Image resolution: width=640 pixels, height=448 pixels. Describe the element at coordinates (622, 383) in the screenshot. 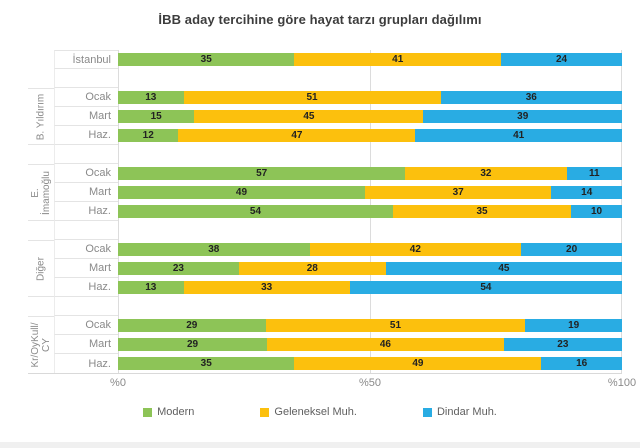

I see `x-tick-100: %100` at that location.